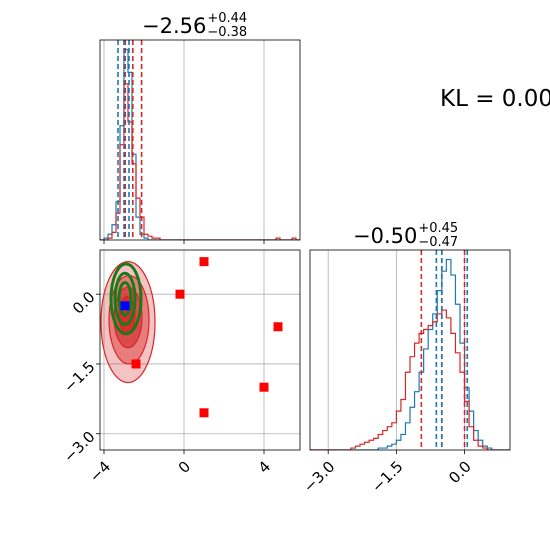 The width and height of the screenshot is (550, 550). Describe the element at coordinates (385, 236) in the screenshot. I see `right-title-value: −0.50` at that location.